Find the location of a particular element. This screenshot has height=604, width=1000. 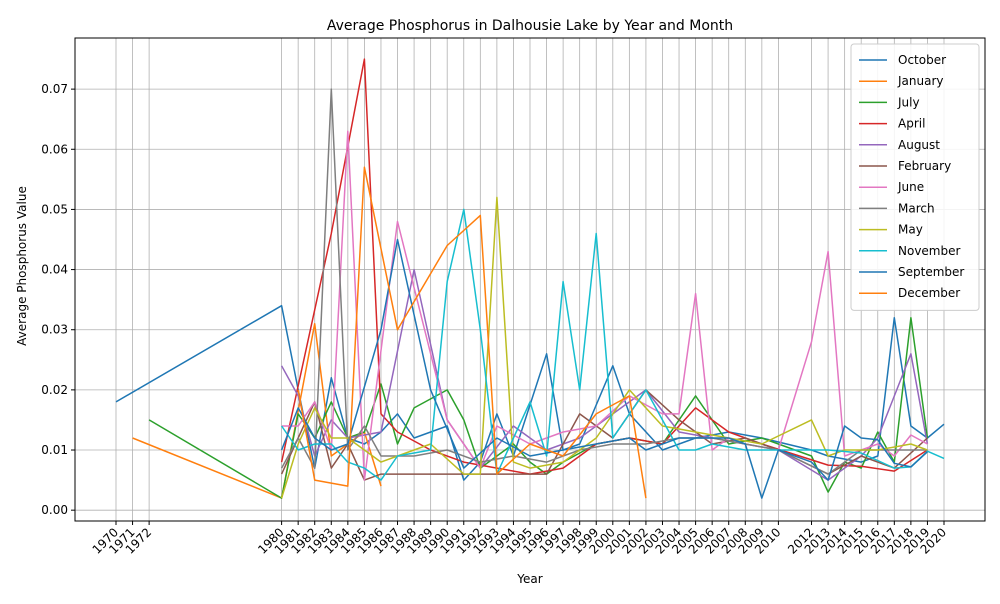

legend-label: August is located at coordinates (919, 145).